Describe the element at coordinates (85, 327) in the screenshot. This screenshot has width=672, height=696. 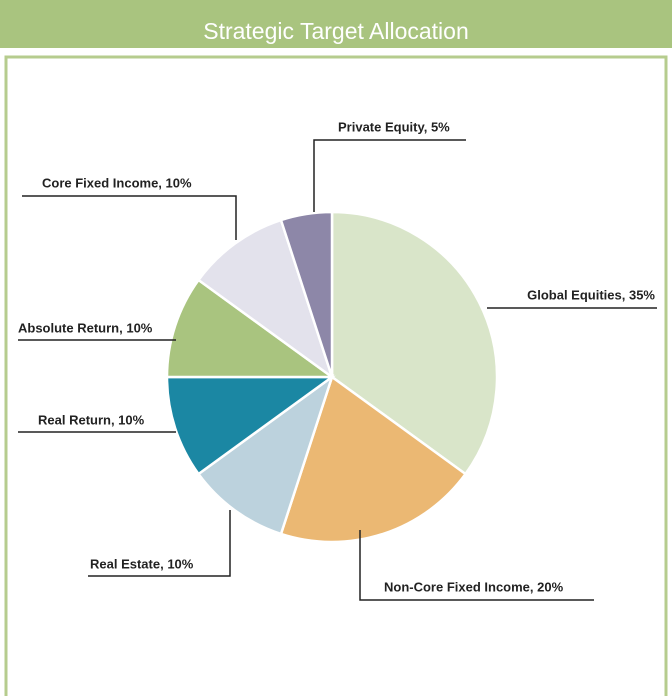
I see `slice-label: Absolute Return, 10%` at that location.